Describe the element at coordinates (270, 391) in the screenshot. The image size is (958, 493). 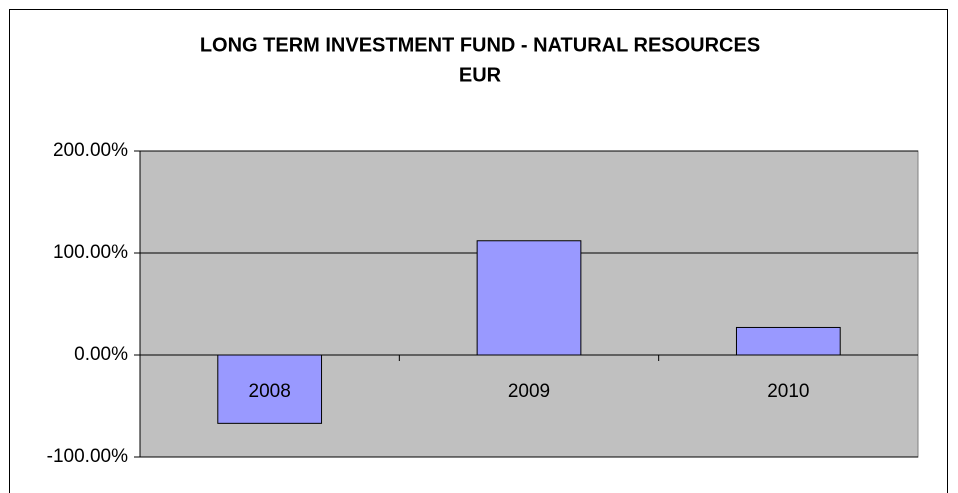
I see `x-tick-label: 2008` at that location.